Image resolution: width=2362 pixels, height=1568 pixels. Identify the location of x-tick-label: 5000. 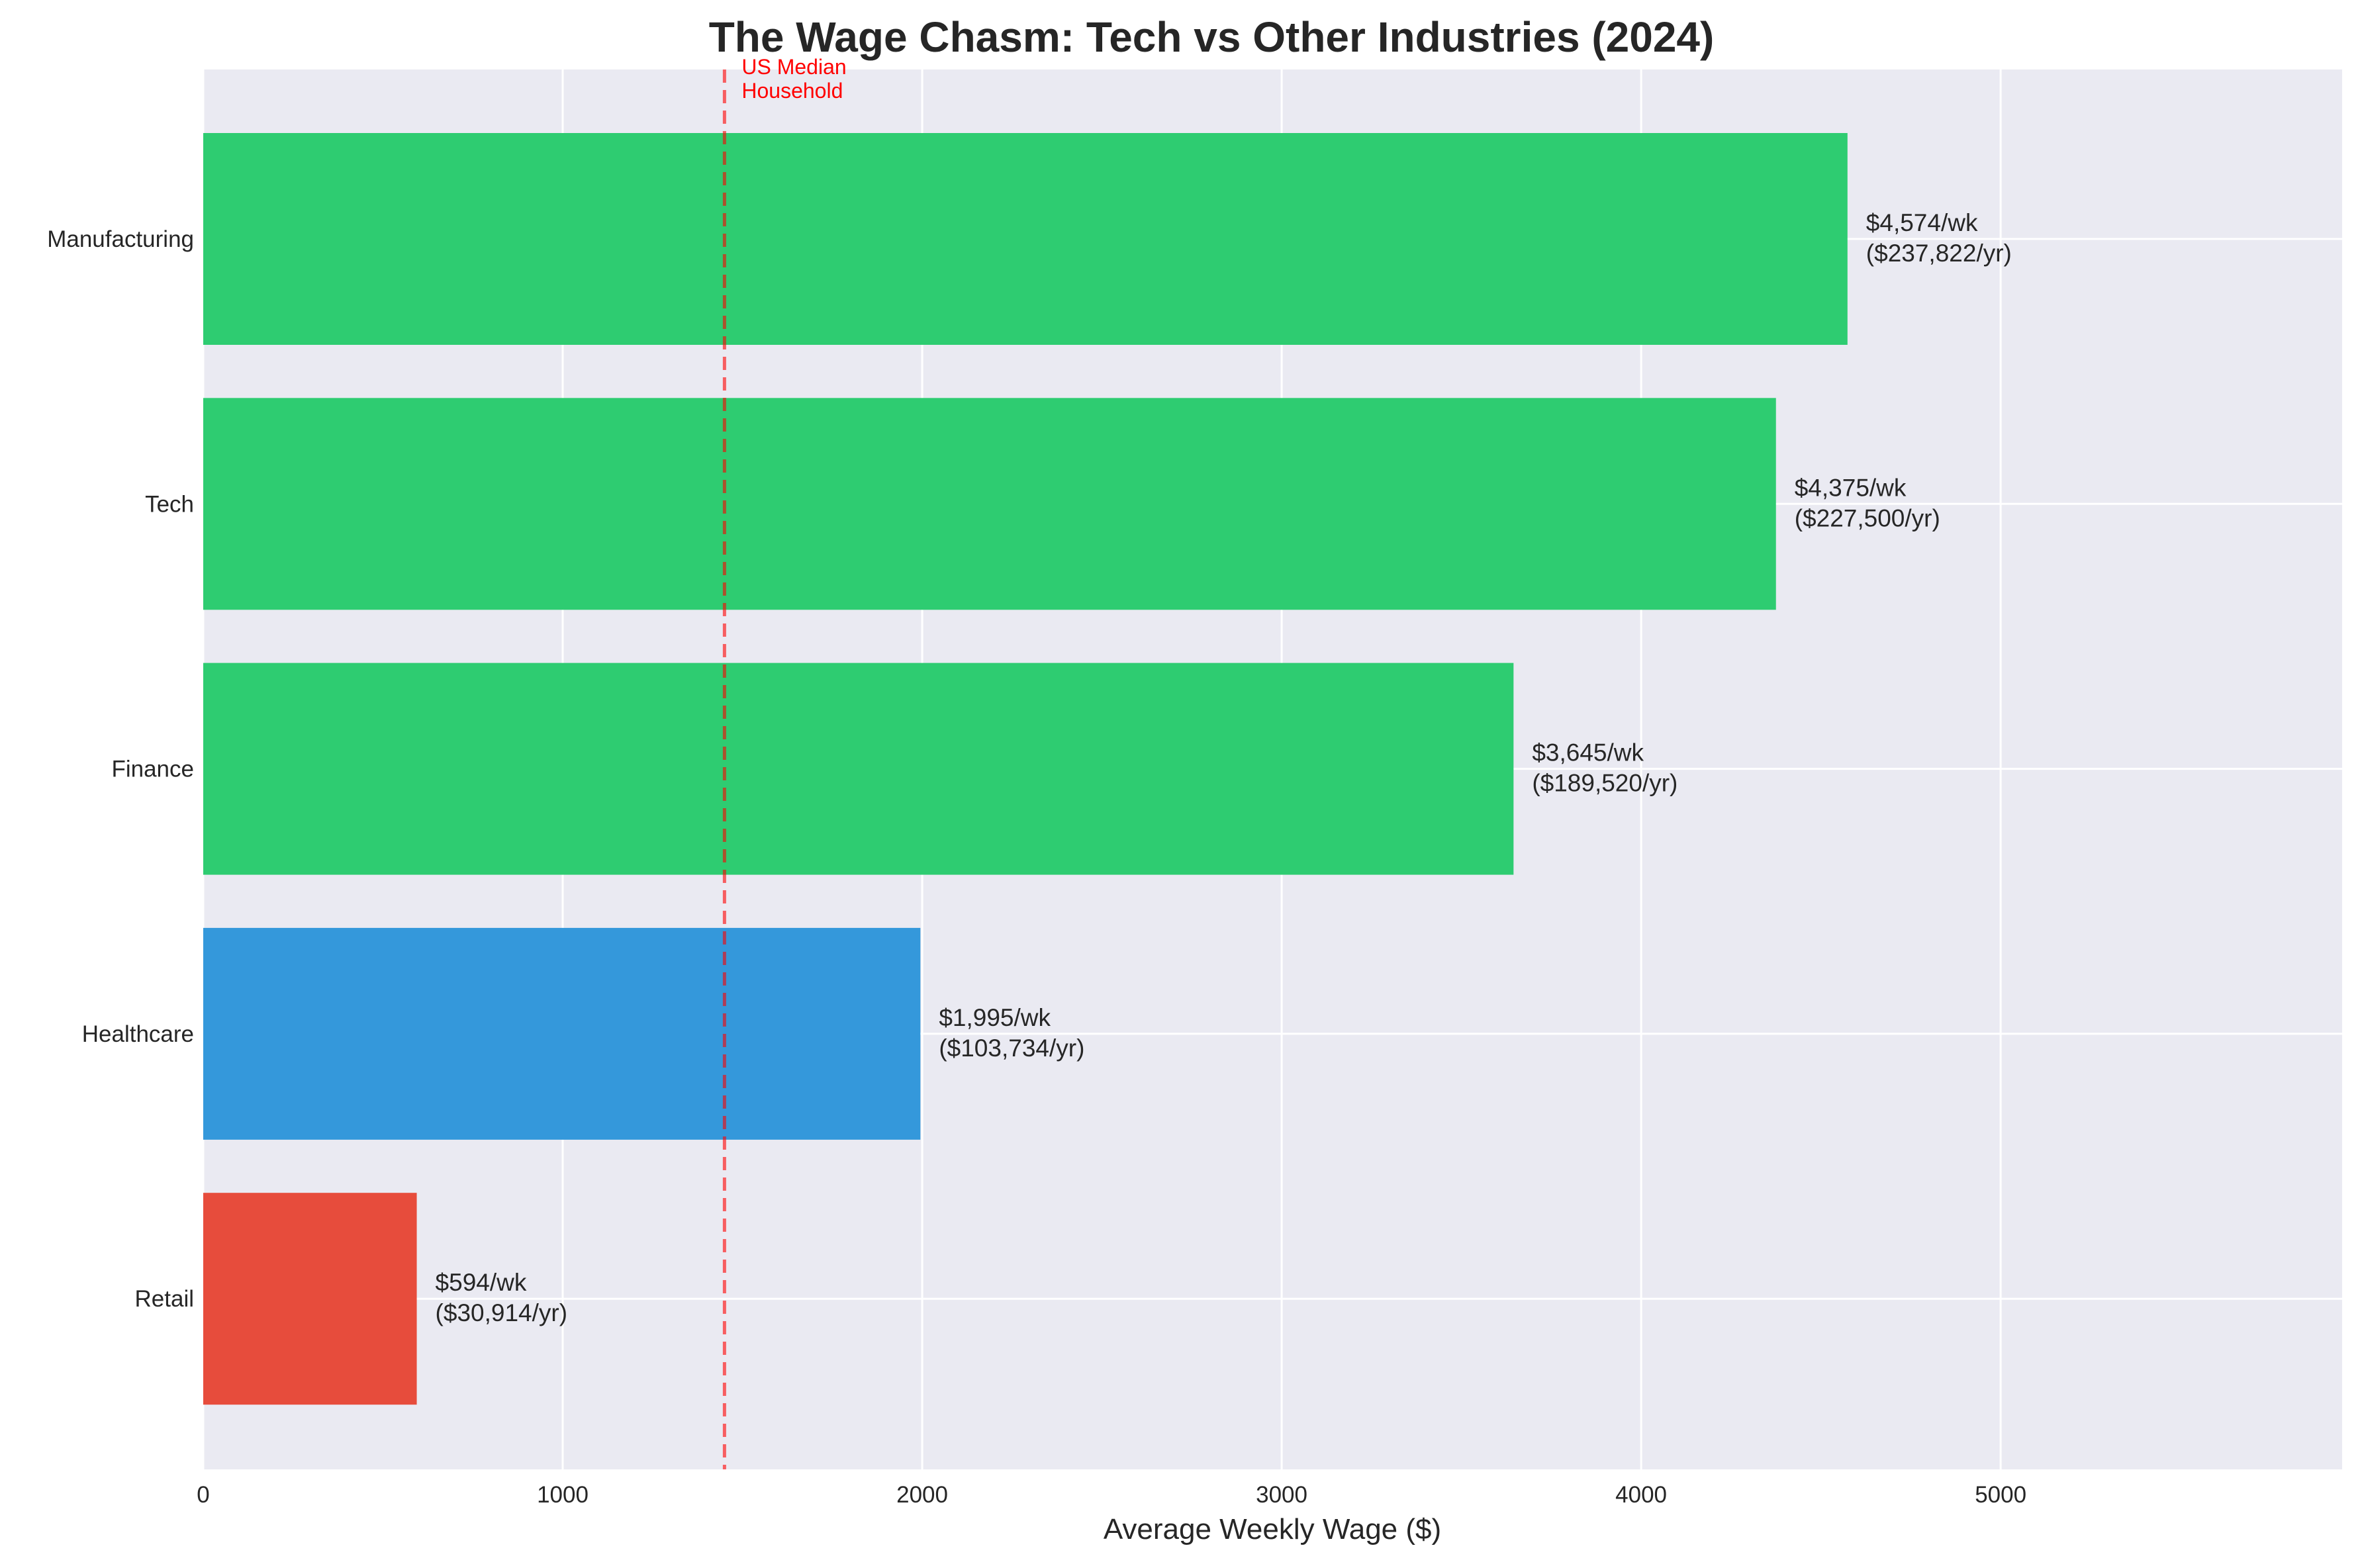
(2001, 1495).